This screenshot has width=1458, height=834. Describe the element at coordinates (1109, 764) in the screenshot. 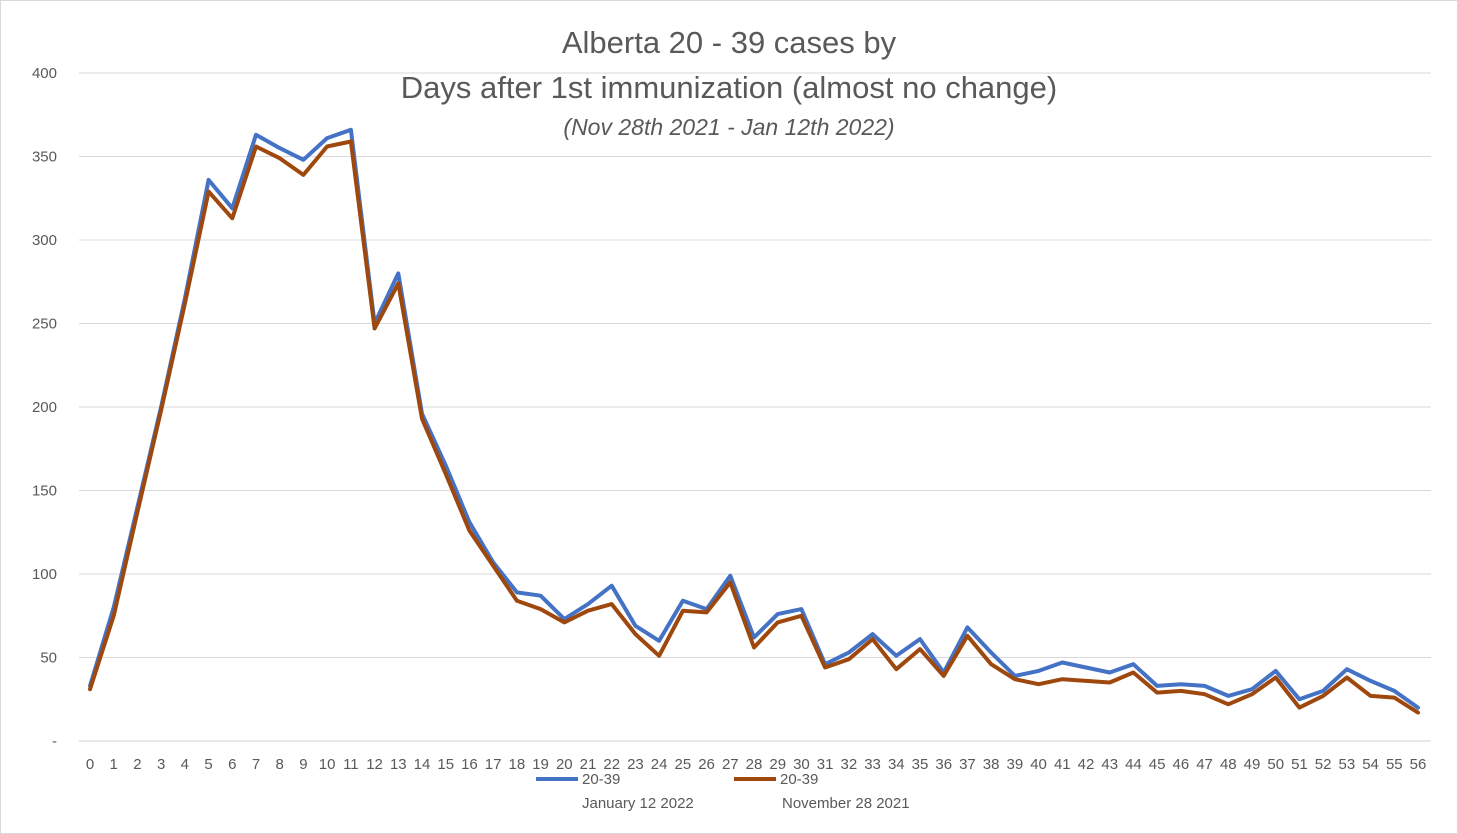

I see `x-tick-label: 43` at that location.